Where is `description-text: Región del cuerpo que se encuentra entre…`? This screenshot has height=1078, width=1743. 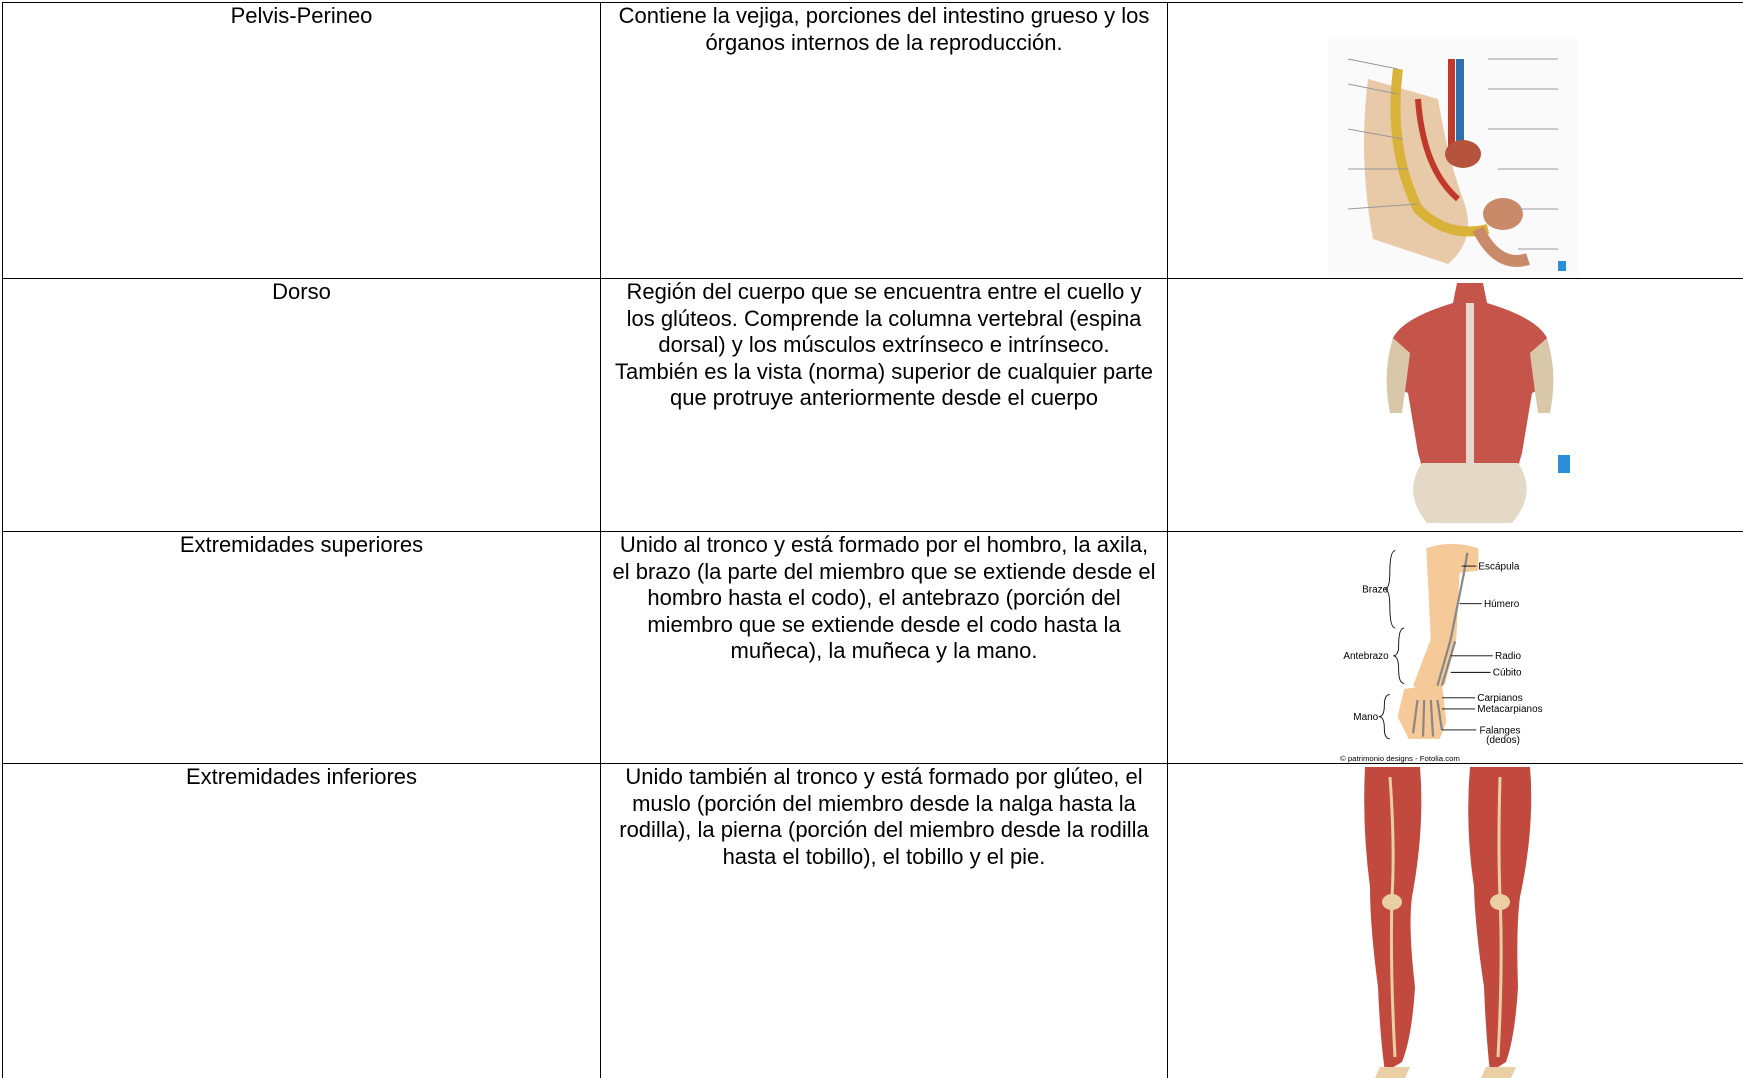
description-text: Región del cuerpo que se encuentra entre… is located at coordinates (884, 318).